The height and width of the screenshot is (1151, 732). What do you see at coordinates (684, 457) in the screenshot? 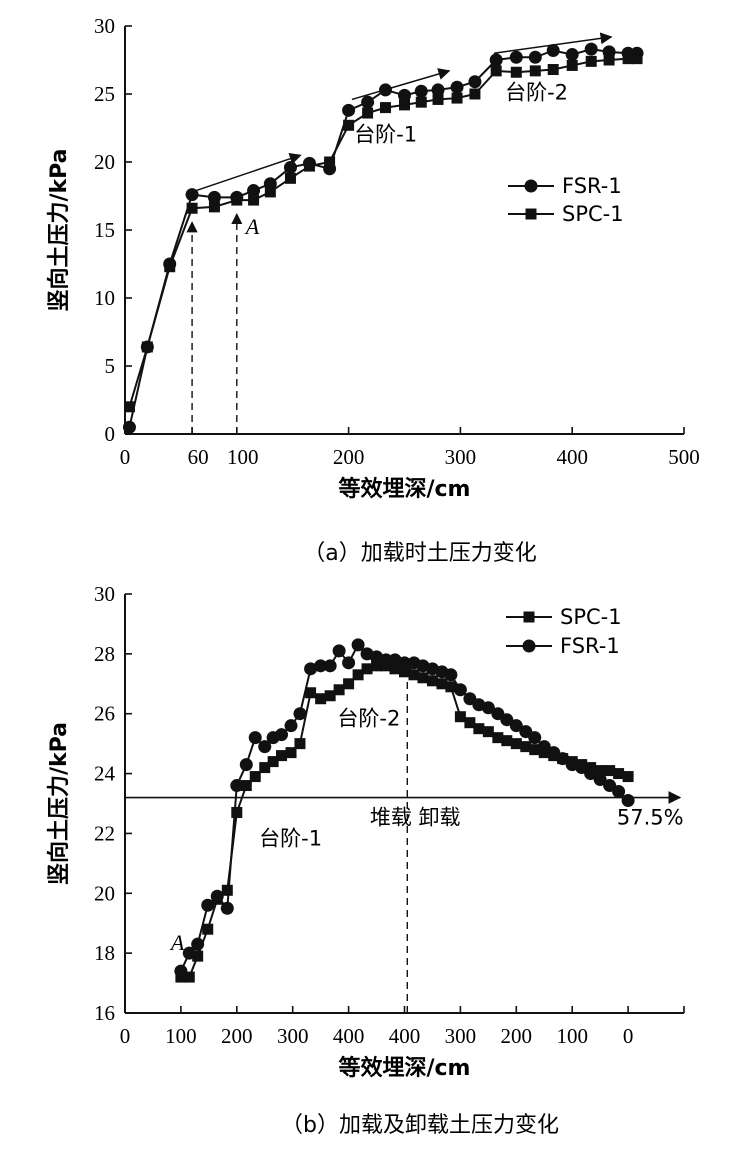
I see `x-tick-label: 500` at bounding box center [684, 457].